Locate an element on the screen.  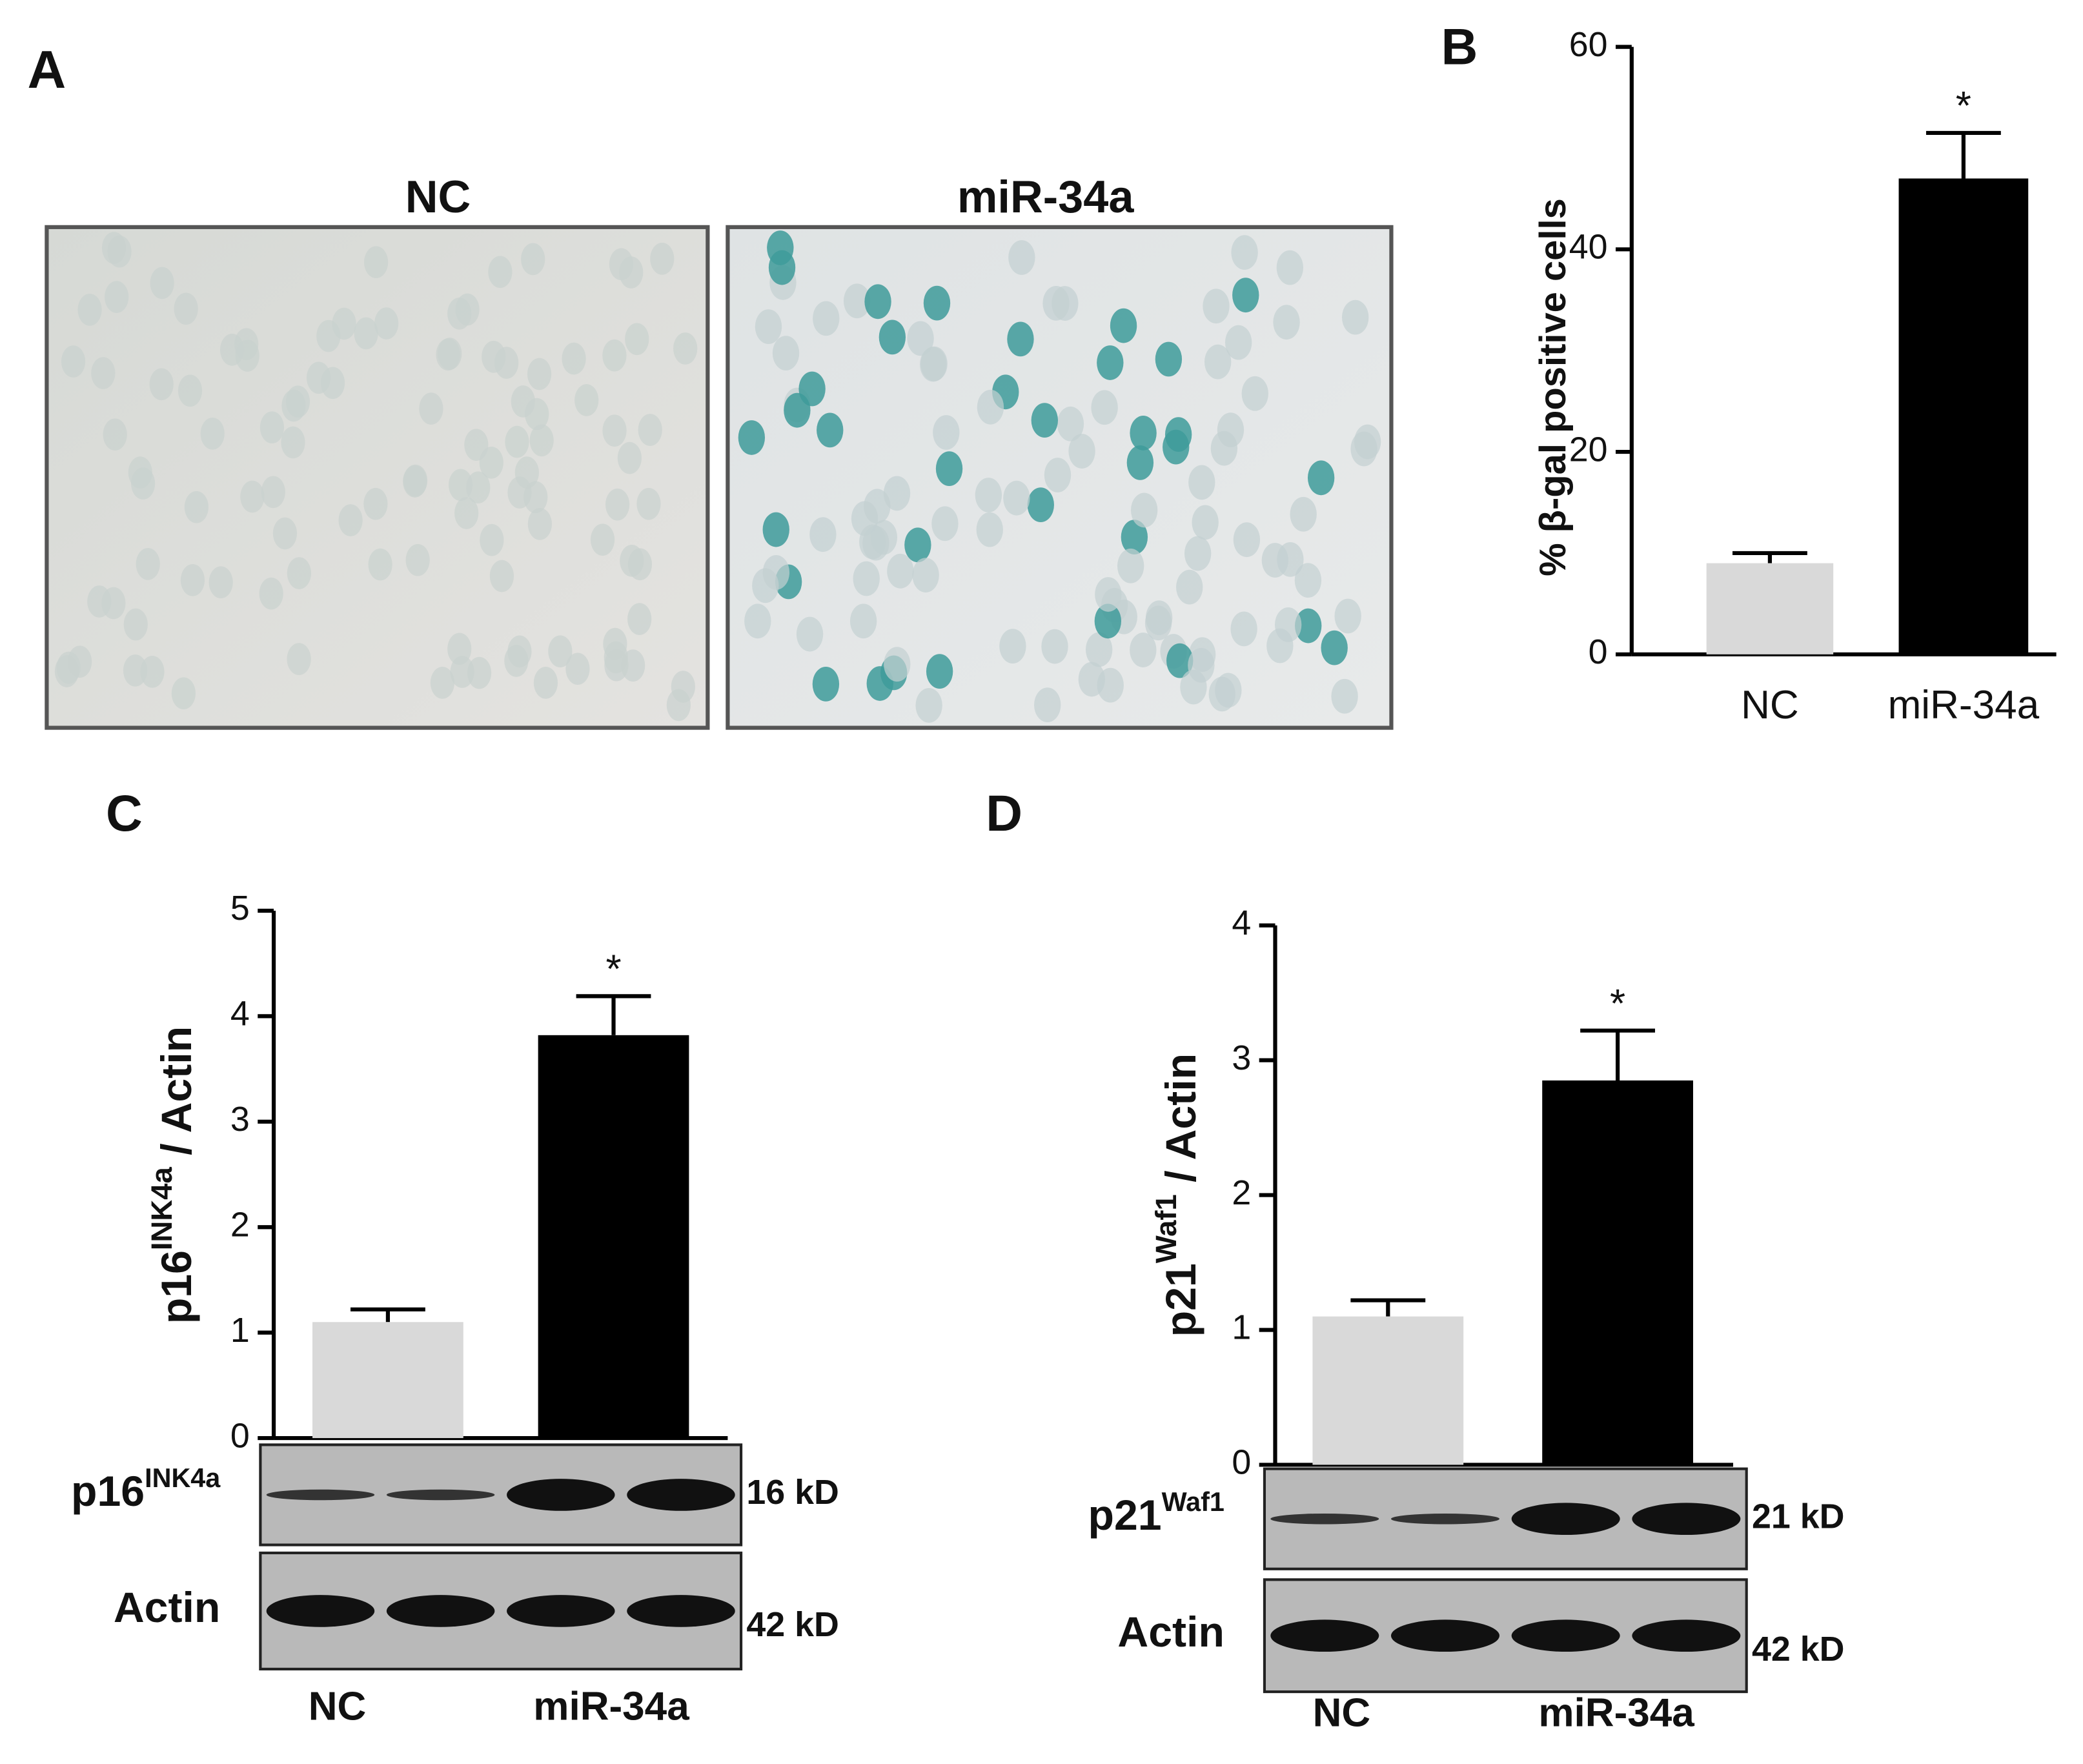
y-axis-label-part: % β-gal positive cells is located at coordinates (1553, 387).